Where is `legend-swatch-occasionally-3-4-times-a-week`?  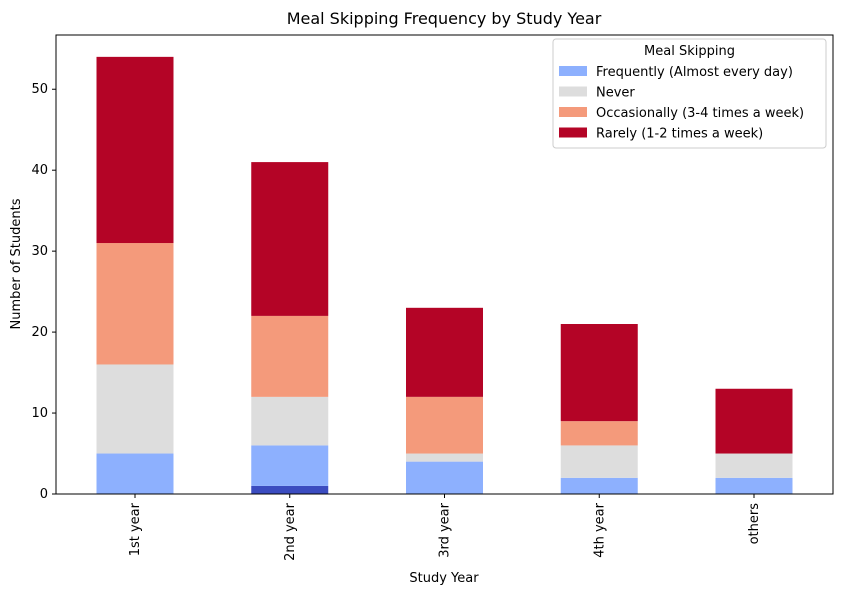
legend-swatch-occasionally-3-4-times-a-week is located at coordinates (573, 112).